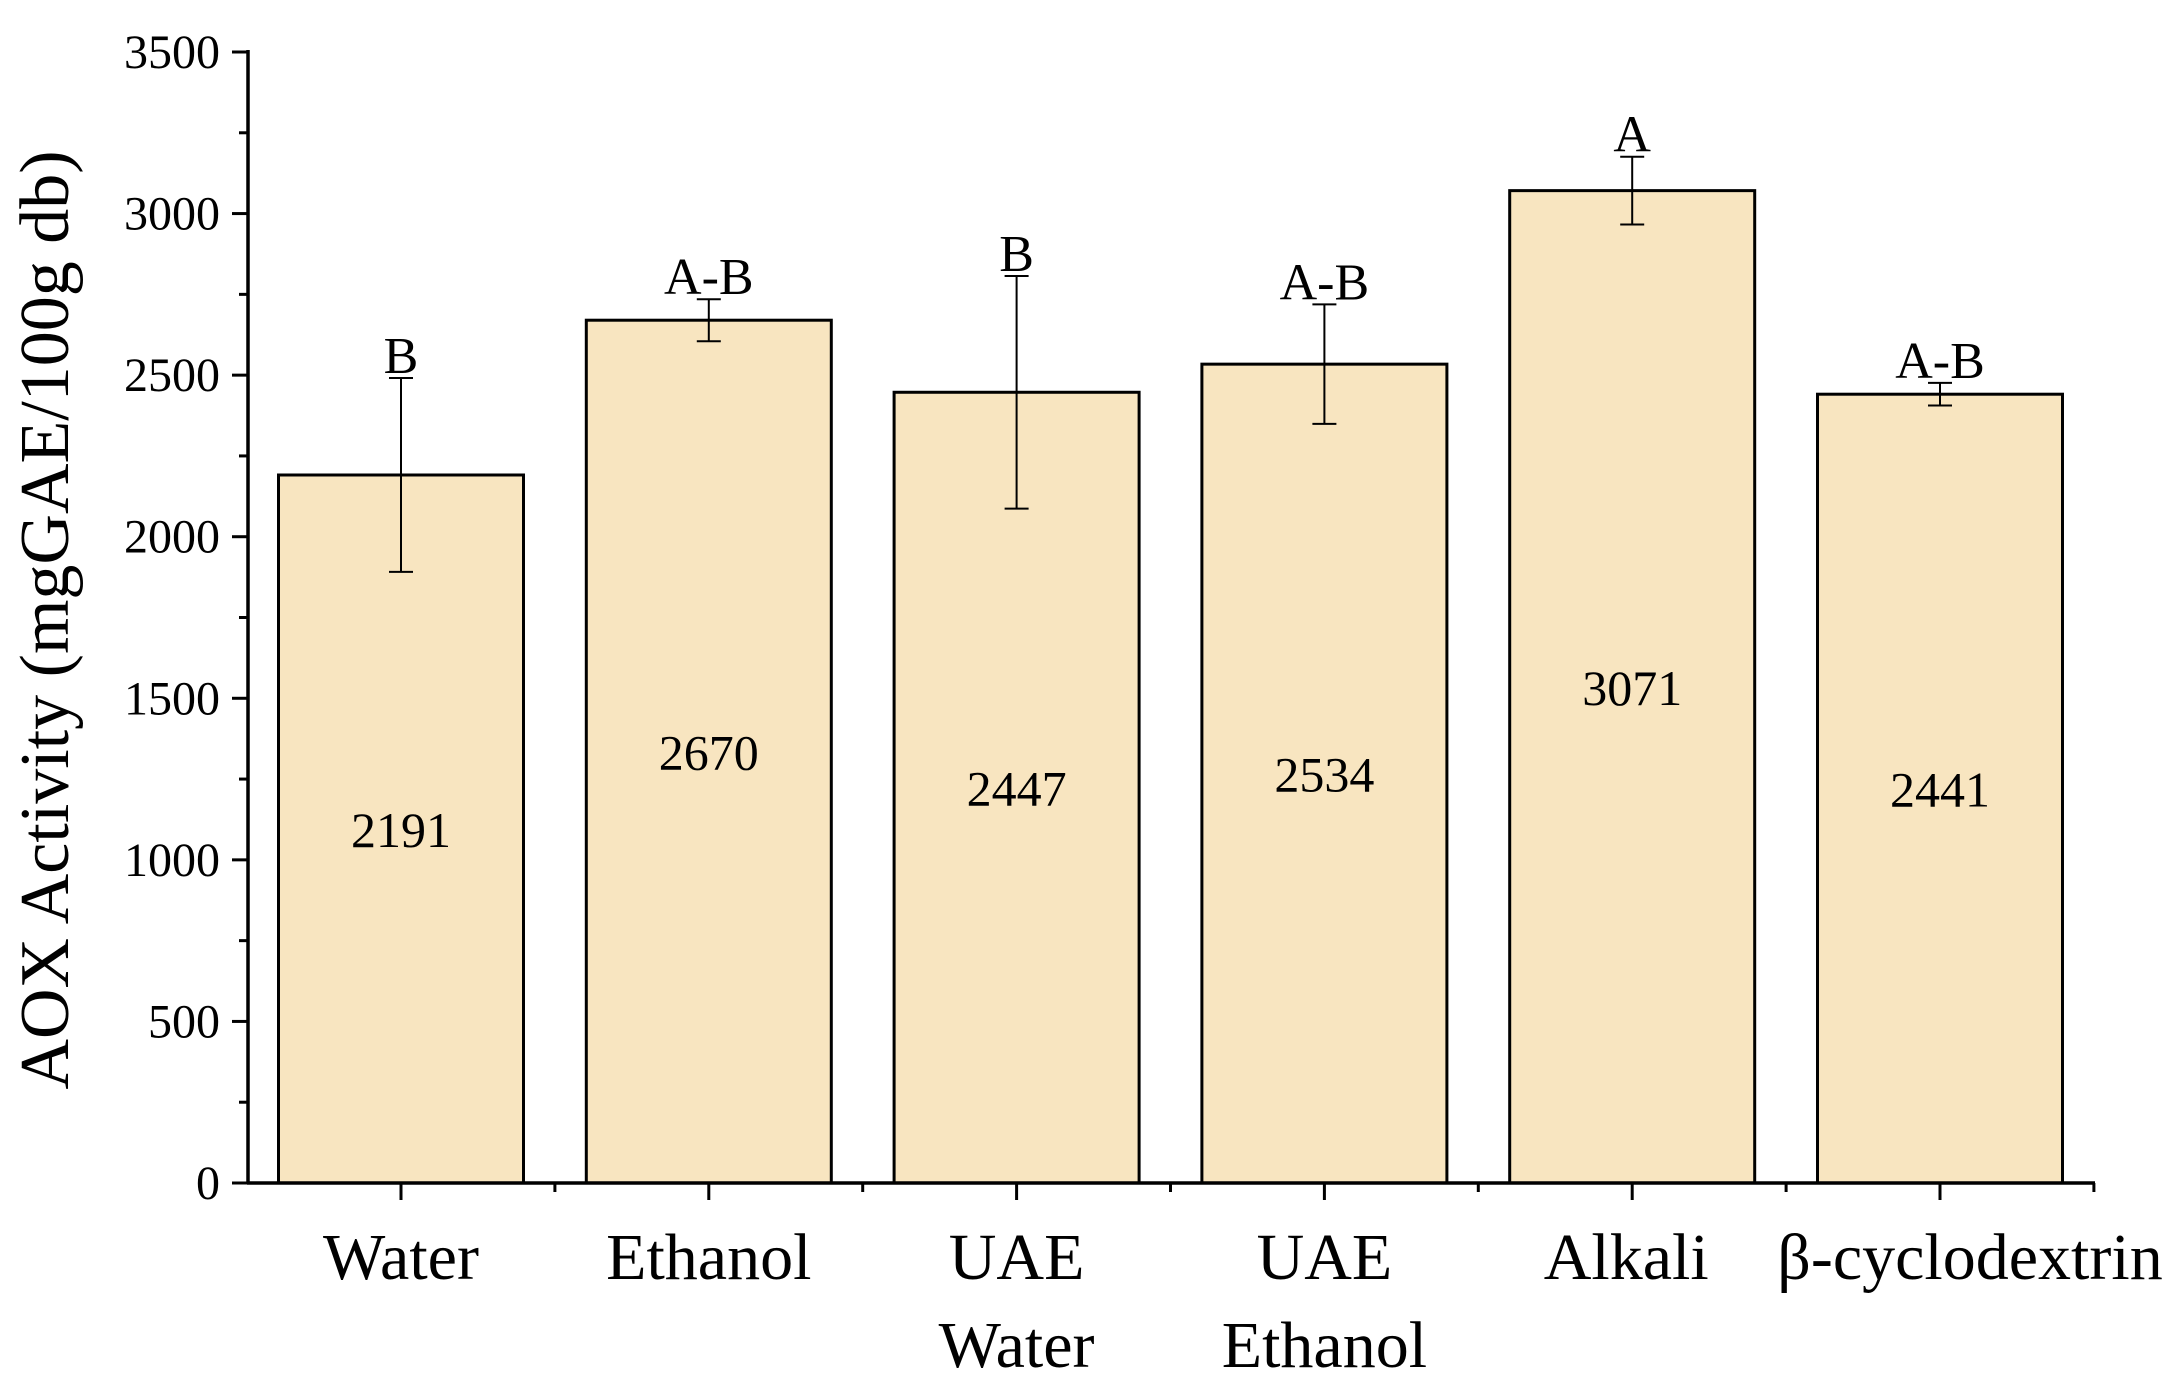  I want to click on x-category-label-0: Water, so click(401, 1257).